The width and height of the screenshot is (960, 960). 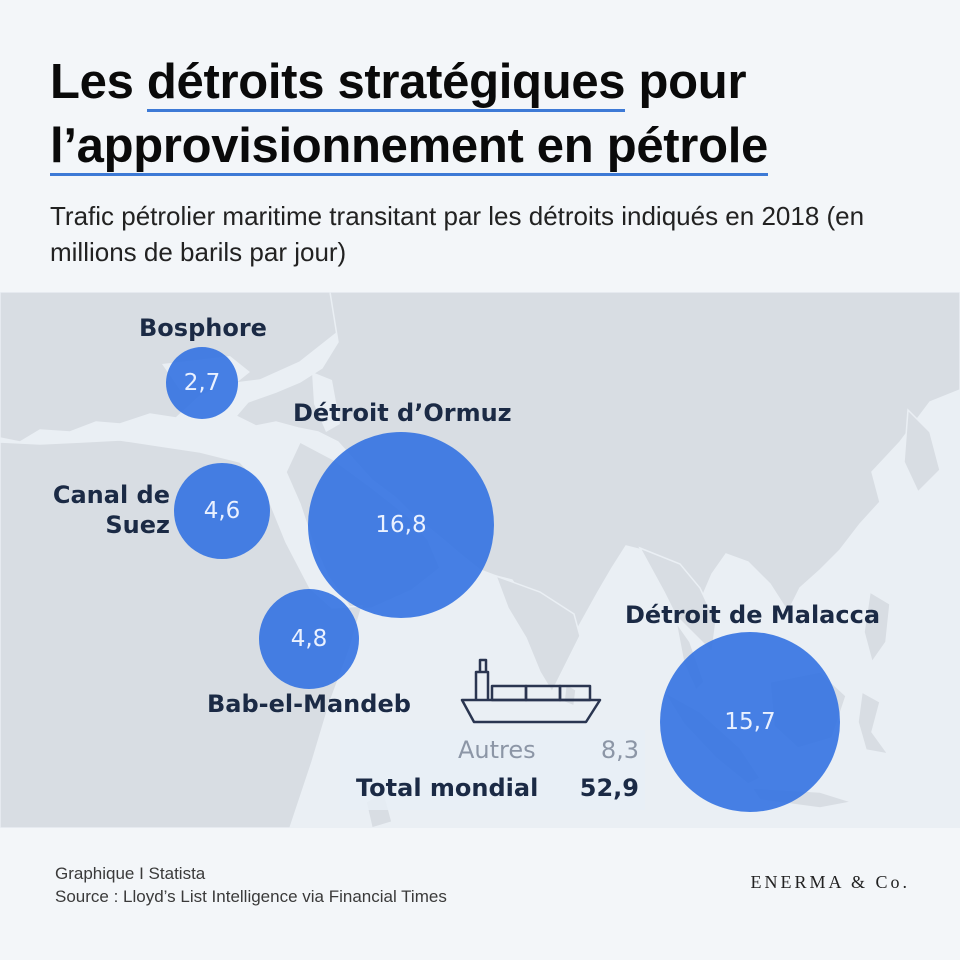 I want to click on bubble-bosphore: 2,7, so click(x=202, y=383).